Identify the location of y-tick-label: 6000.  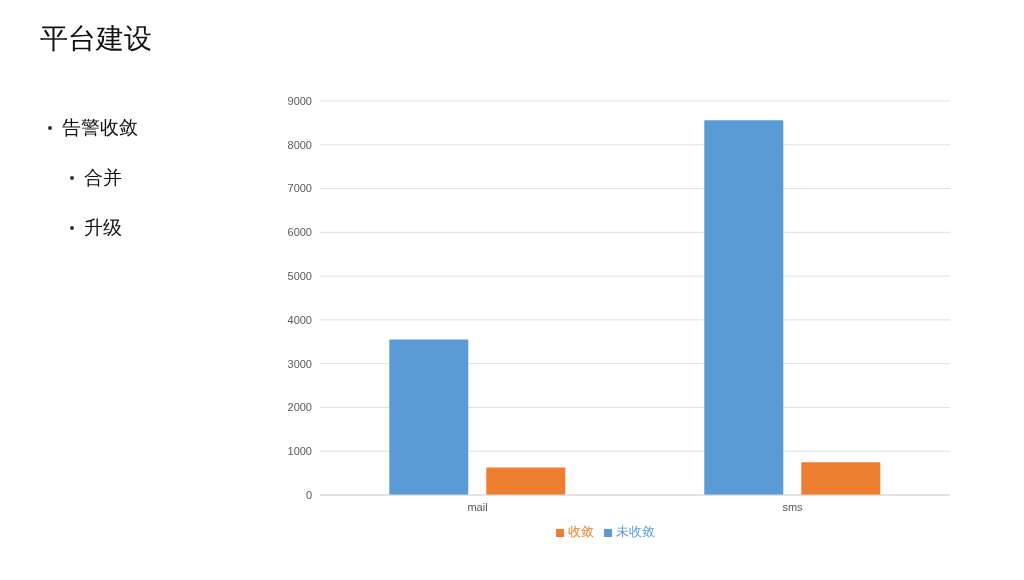
(299, 232).